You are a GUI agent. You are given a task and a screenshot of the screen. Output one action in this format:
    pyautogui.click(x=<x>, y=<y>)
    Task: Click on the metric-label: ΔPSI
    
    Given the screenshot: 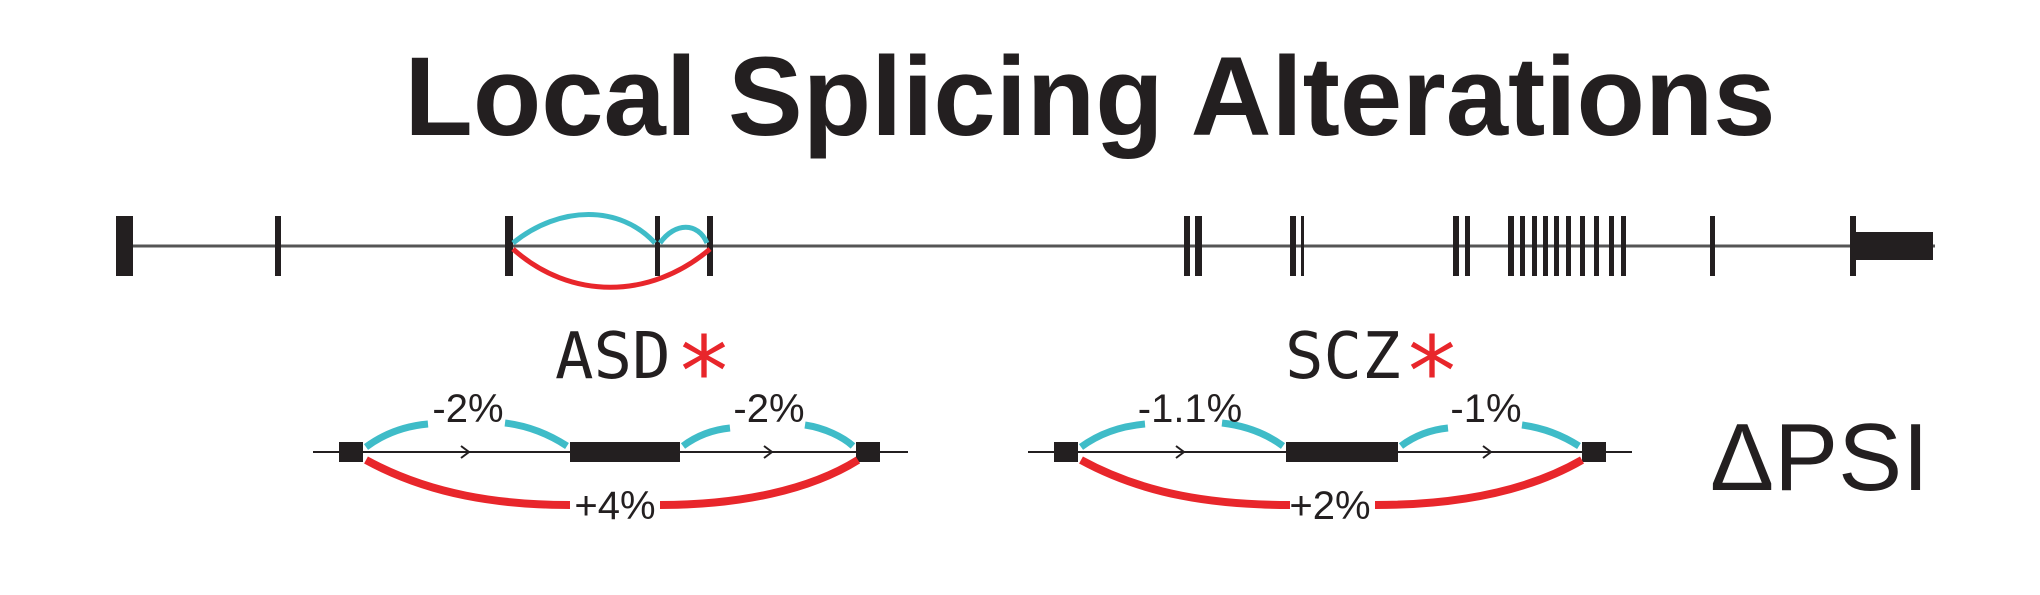 What is the action you would take?
    pyautogui.click(x=1819, y=457)
    